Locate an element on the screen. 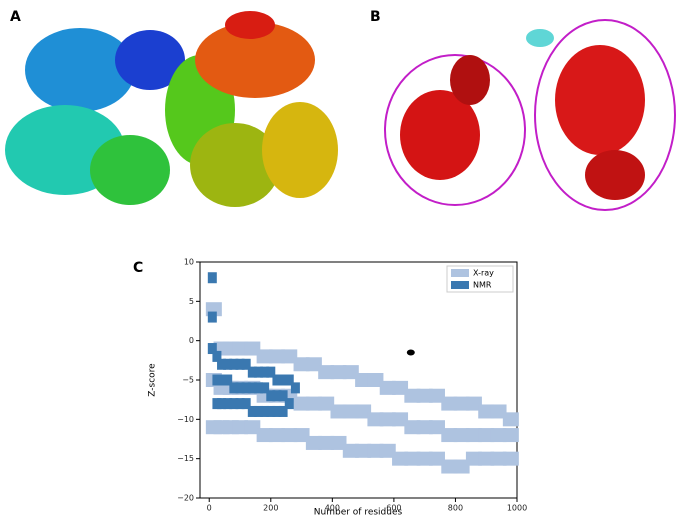 The width and height of the screenshot is (685, 518). query-point is located at coordinates (410, 352).